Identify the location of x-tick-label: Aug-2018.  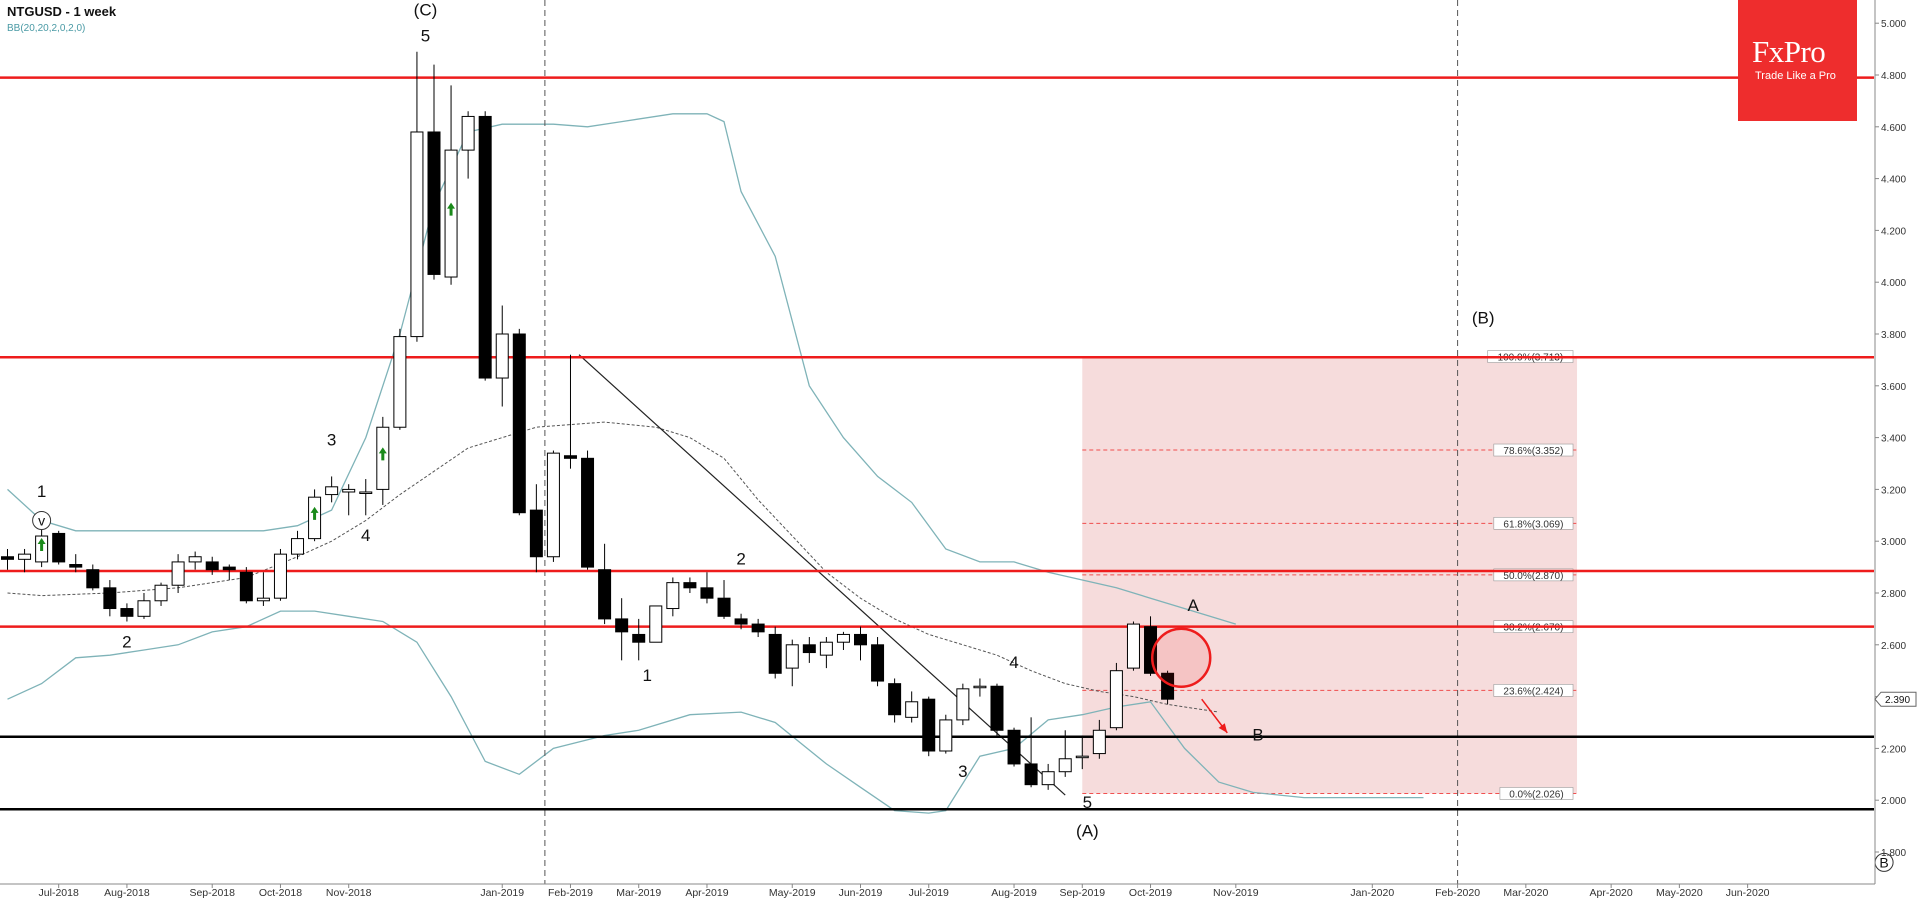
(127, 892).